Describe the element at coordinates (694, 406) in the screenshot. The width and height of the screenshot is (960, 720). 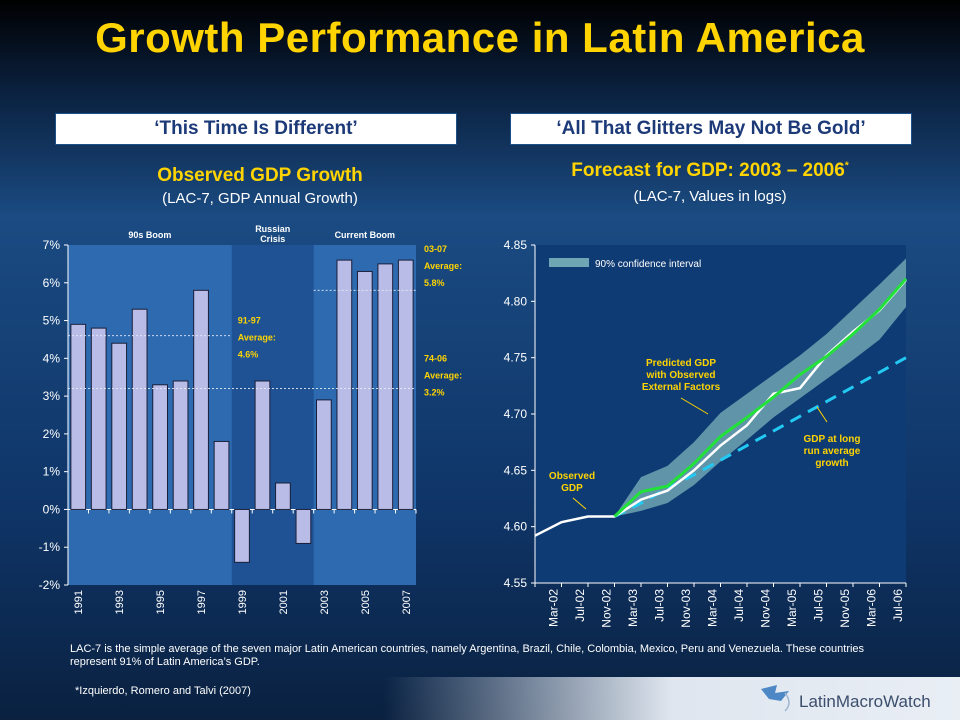
I see `predicted-annotation-pointer` at that location.